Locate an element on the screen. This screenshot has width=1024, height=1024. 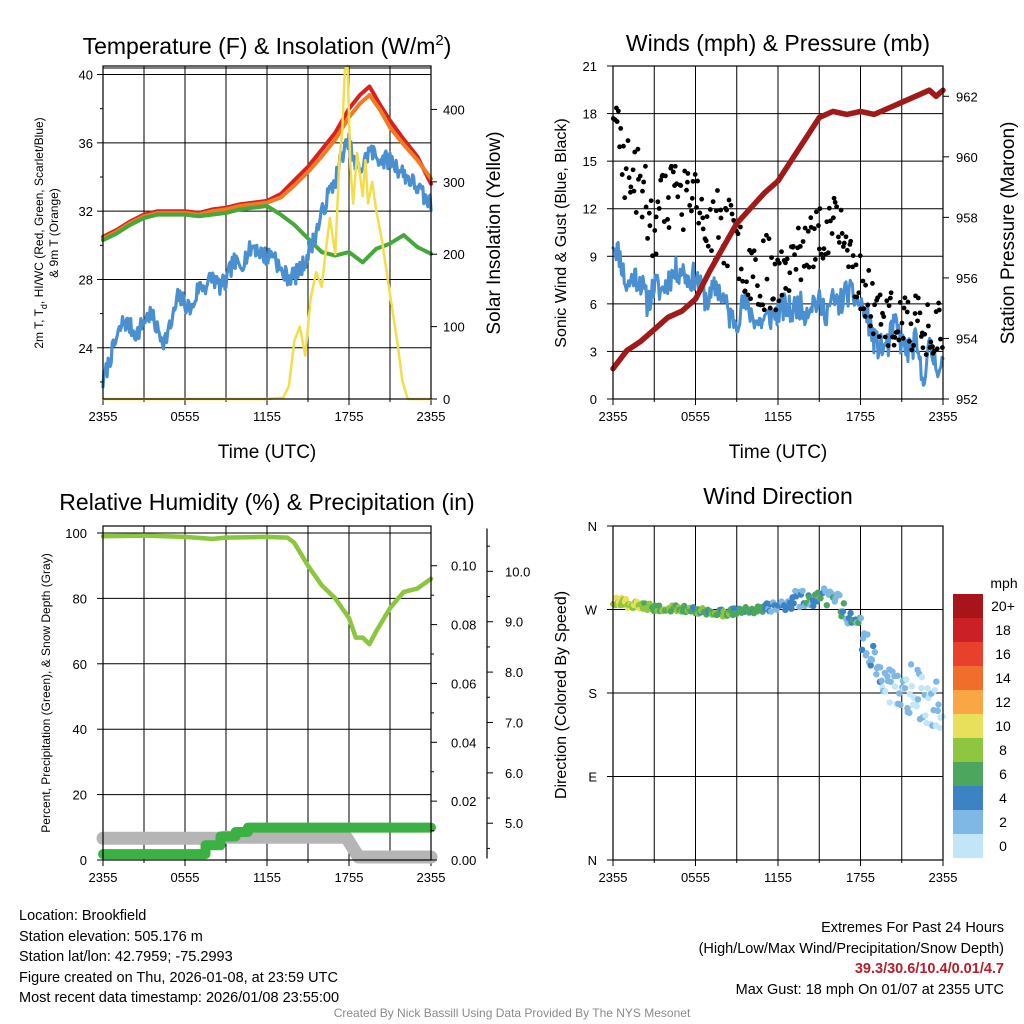
colorbar-label: 6 is located at coordinates (1003, 774).